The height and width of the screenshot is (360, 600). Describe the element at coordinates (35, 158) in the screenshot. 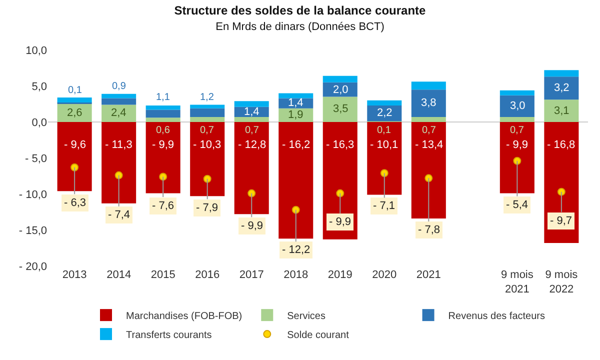

I see `y-tick-label: - 5,0` at that location.